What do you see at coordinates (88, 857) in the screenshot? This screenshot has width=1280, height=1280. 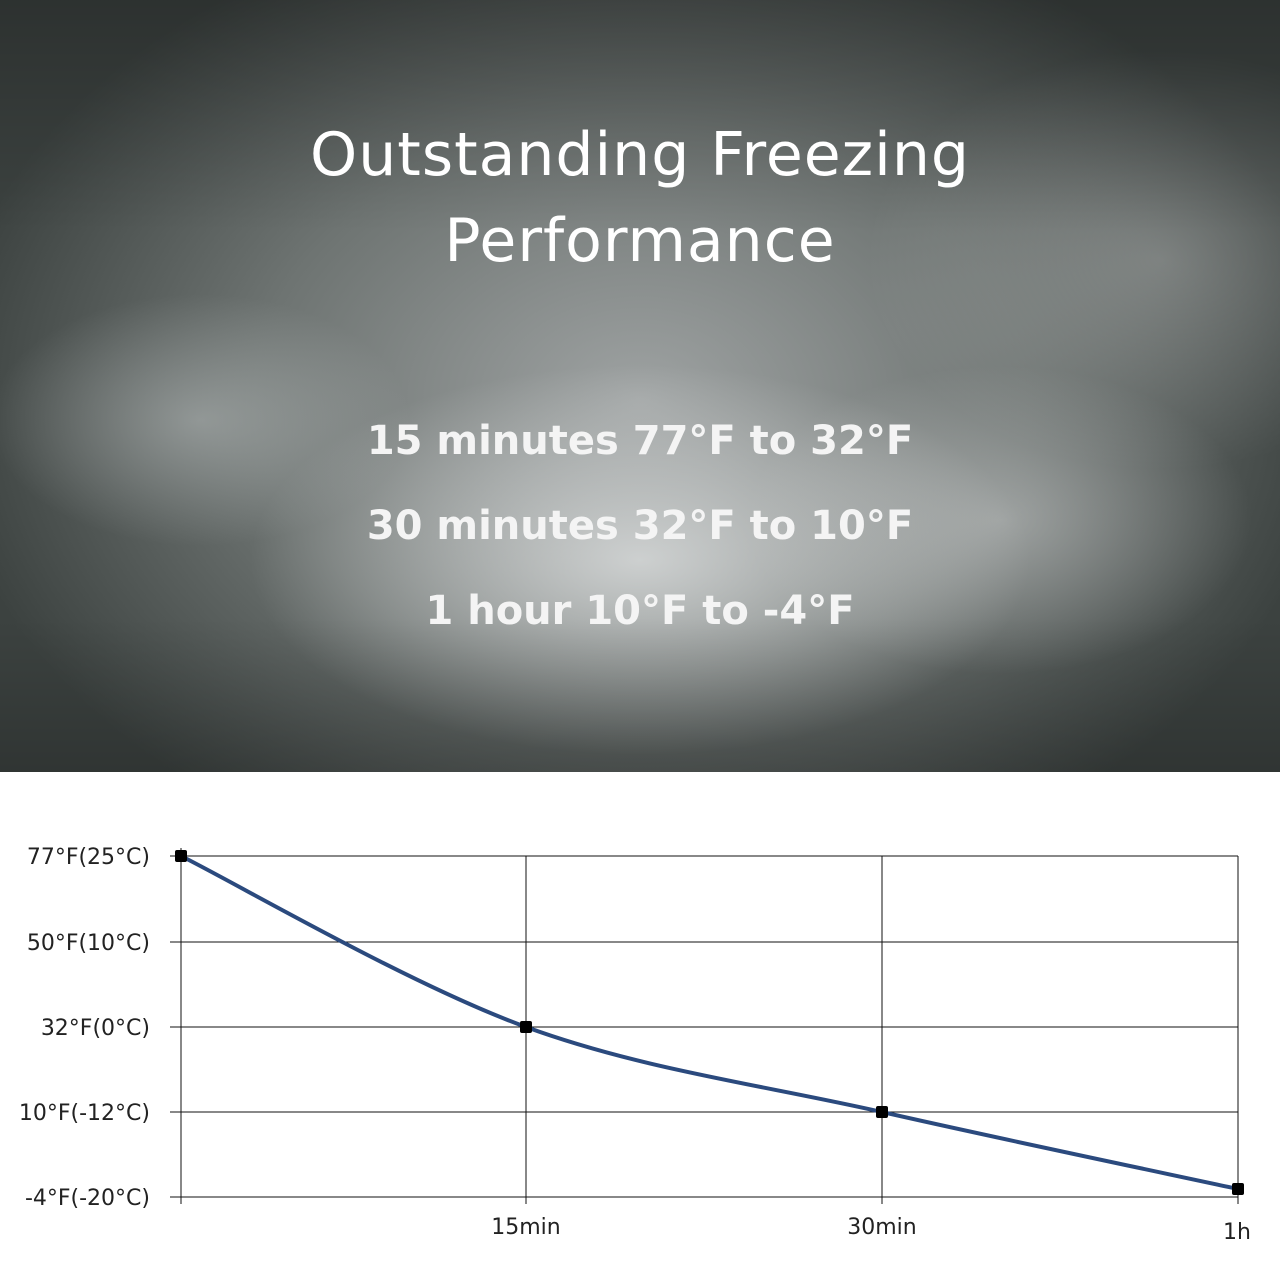 I see `y-tick-label-0: 77°F(25°C)` at bounding box center [88, 857].